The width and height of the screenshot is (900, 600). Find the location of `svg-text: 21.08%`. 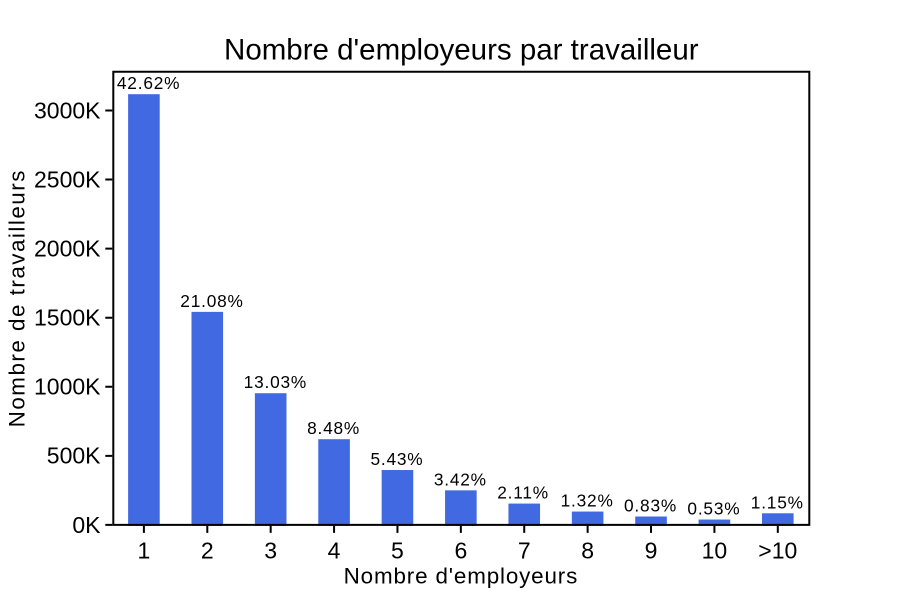

svg-text: 21.08% is located at coordinates (211, 301).